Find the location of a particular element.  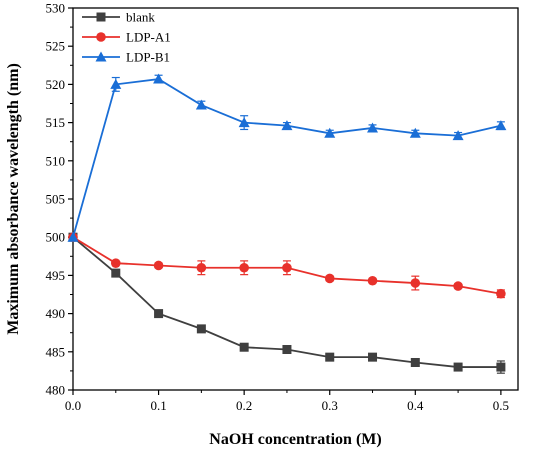

y-axis-title: Maximum absorbance wavelength (nm) is located at coordinates (13, 199).